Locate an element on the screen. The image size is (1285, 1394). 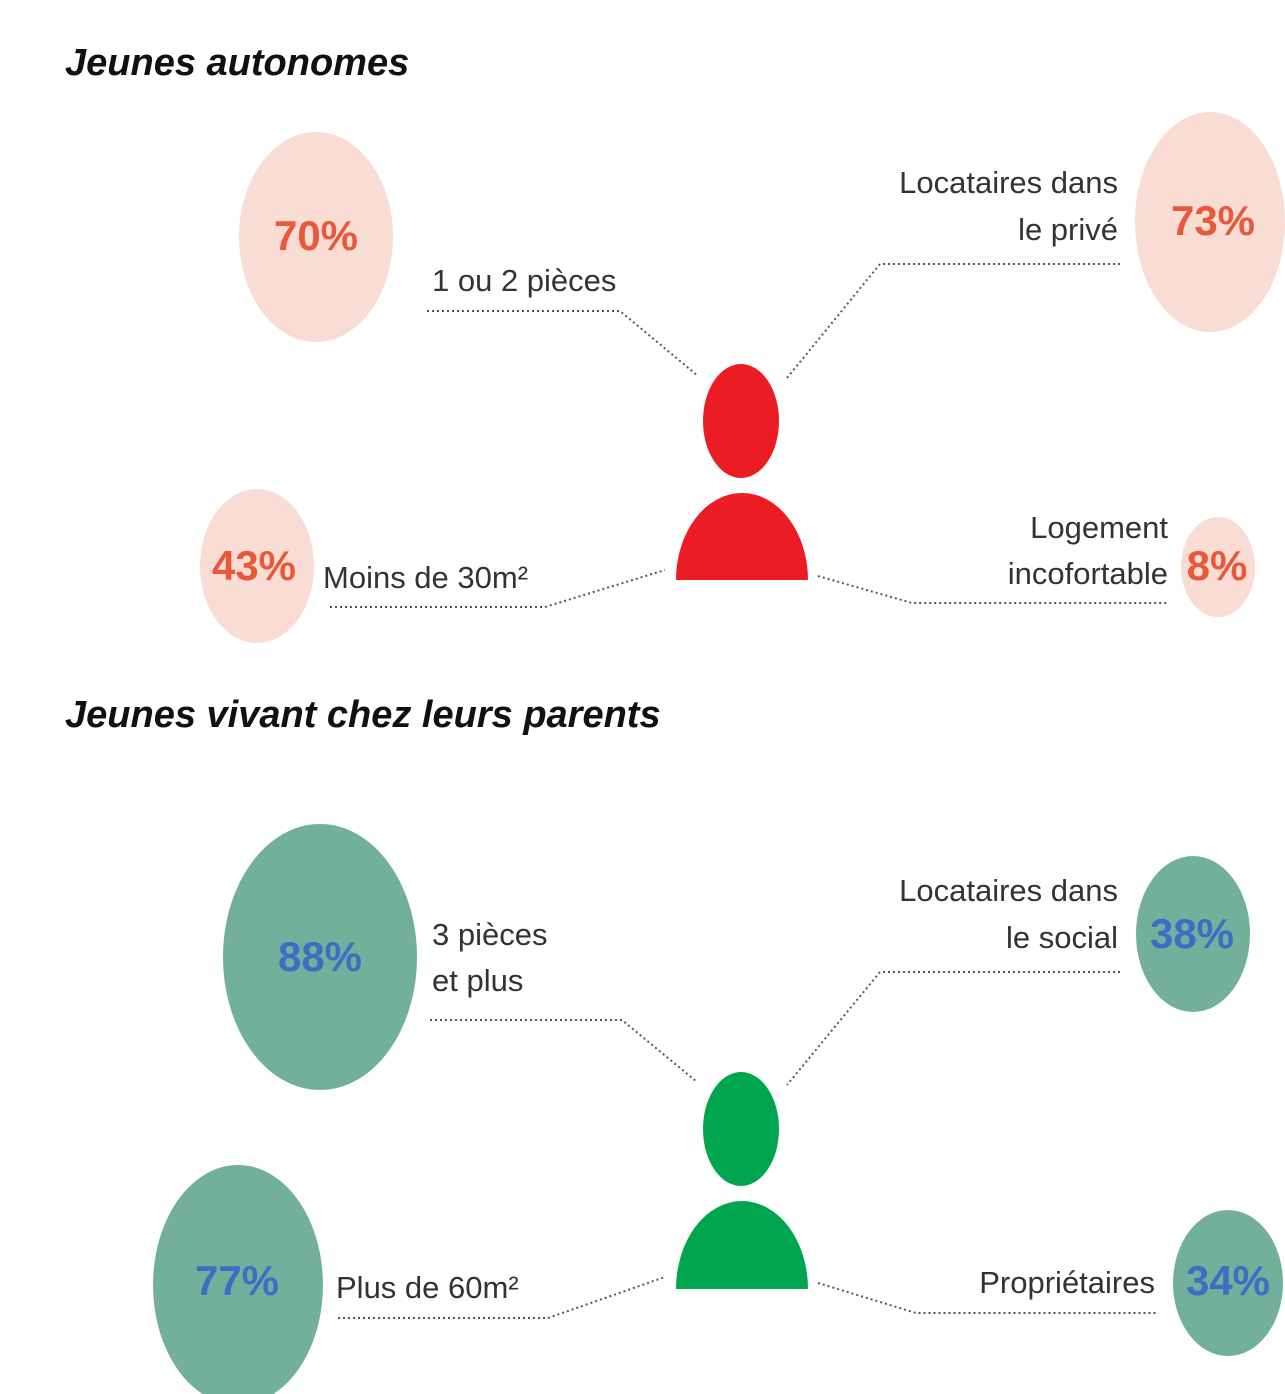
label: 1 ou 2 pièces is located at coordinates (524, 280).